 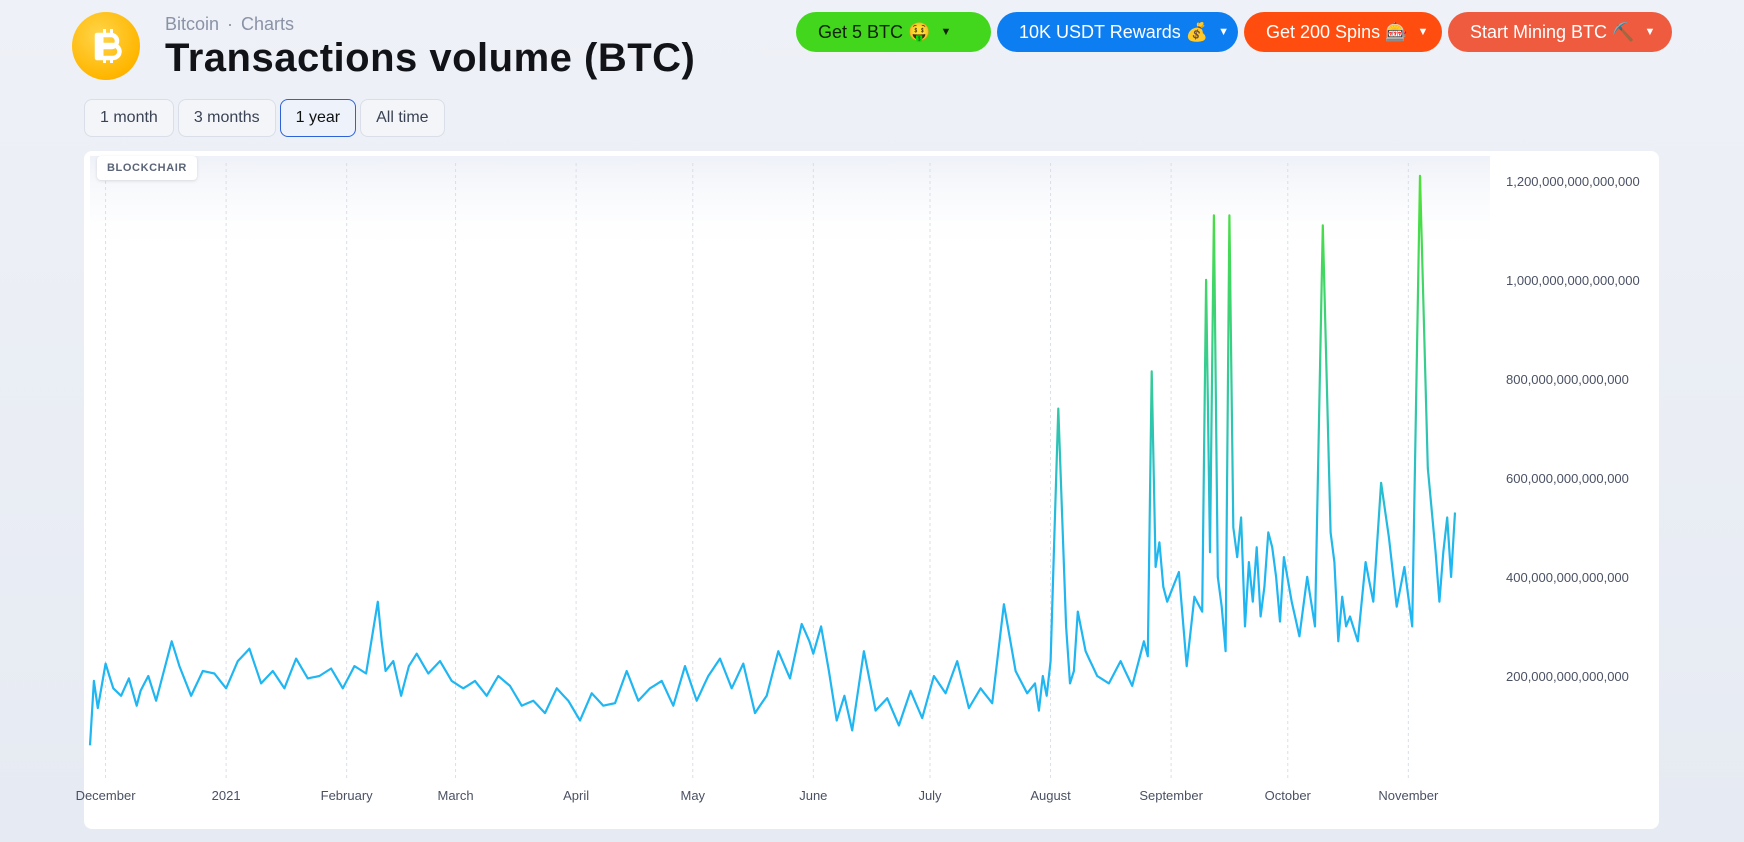 I want to click on x-tick-label: June, so click(x=813, y=795).